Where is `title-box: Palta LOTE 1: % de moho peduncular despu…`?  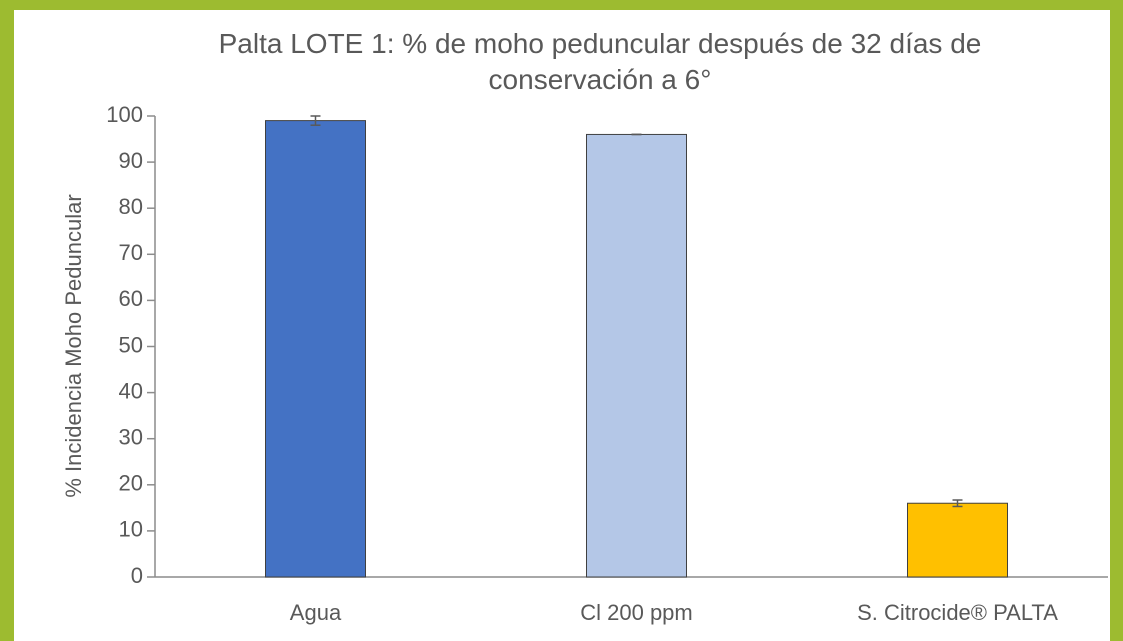
title-box: Palta LOTE 1: % de moho peduncular despu… is located at coordinates (600, 61).